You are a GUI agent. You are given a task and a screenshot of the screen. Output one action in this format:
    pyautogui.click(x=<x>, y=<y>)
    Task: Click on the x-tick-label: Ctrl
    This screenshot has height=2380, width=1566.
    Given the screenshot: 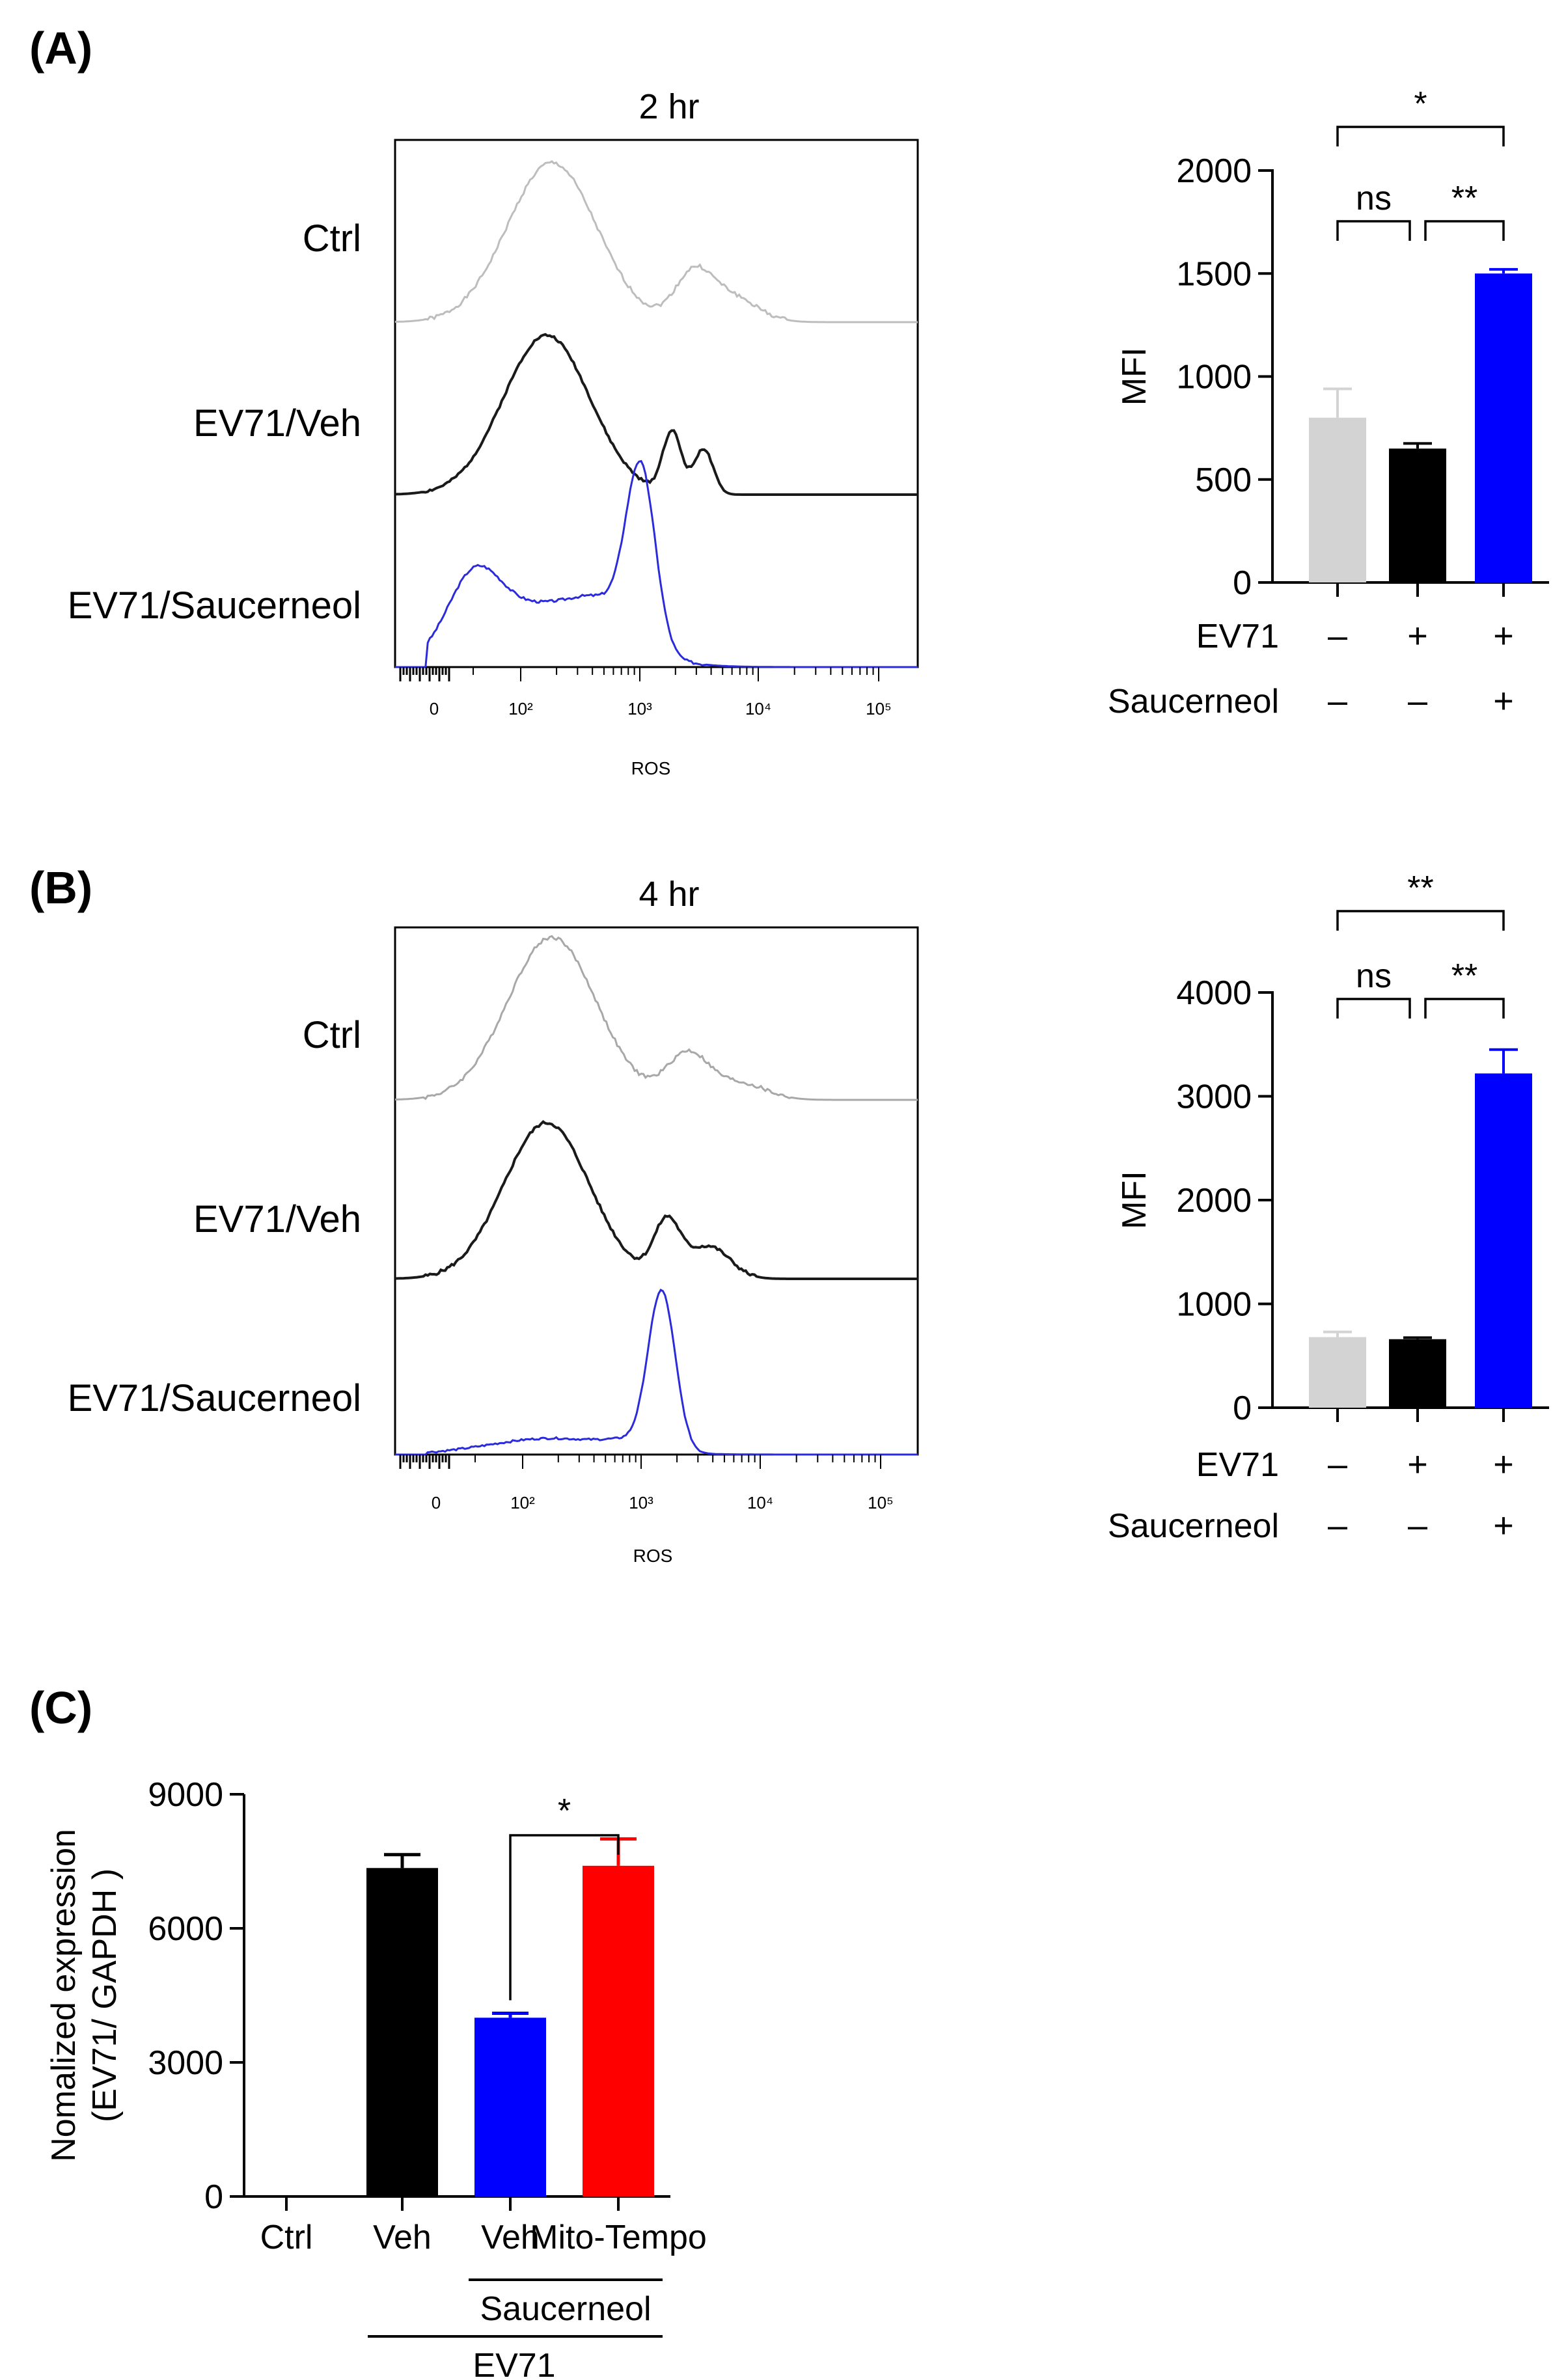 What is the action you would take?
    pyautogui.click(x=286, y=2237)
    